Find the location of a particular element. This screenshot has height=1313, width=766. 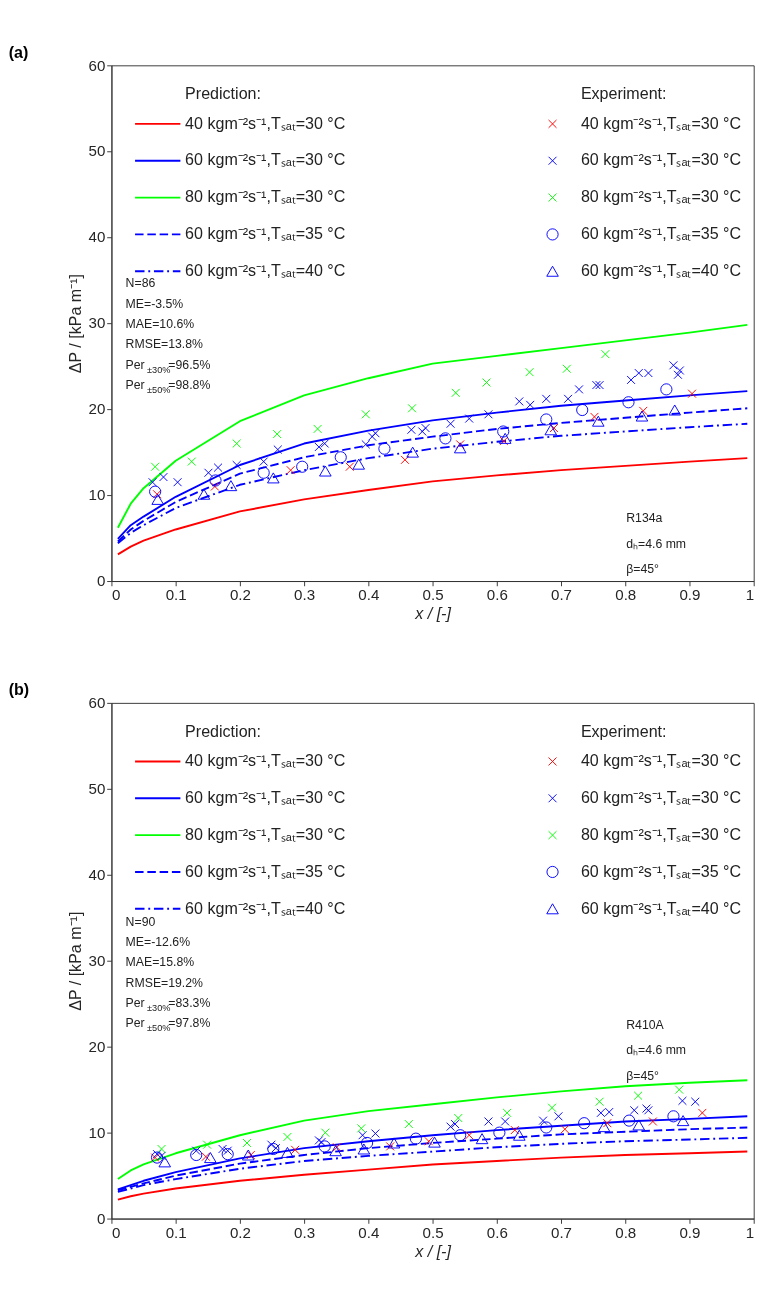

chart-title: (a) is located at coordinates (18, 51).